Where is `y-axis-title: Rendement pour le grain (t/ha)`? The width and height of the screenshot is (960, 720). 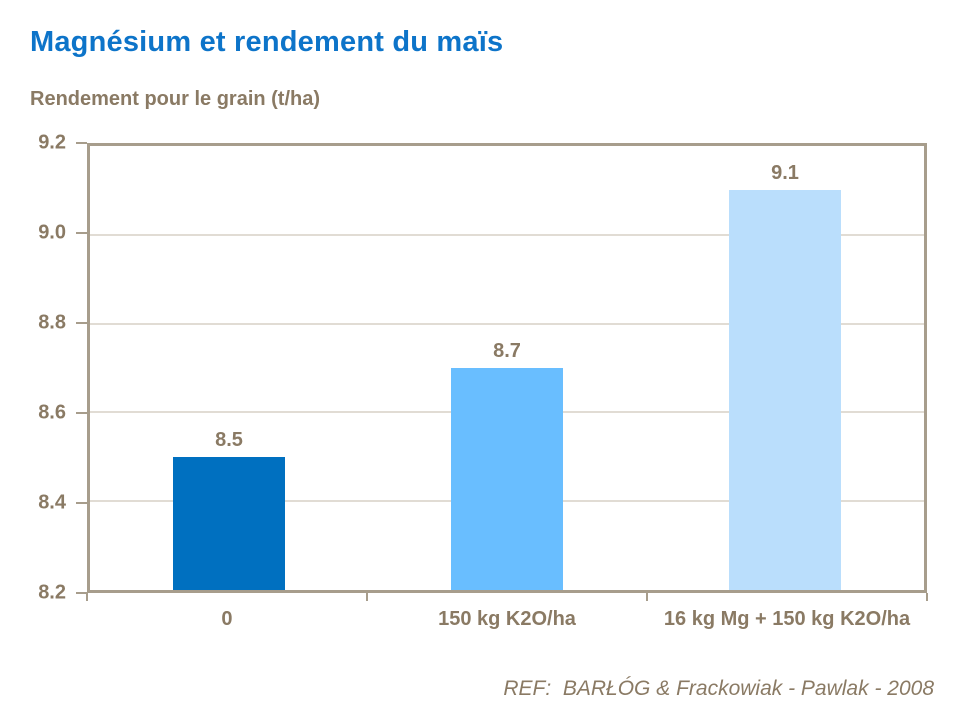
y-axis-title: Rendement pour le grain (t/ha) is located at coordinates (175, 99).